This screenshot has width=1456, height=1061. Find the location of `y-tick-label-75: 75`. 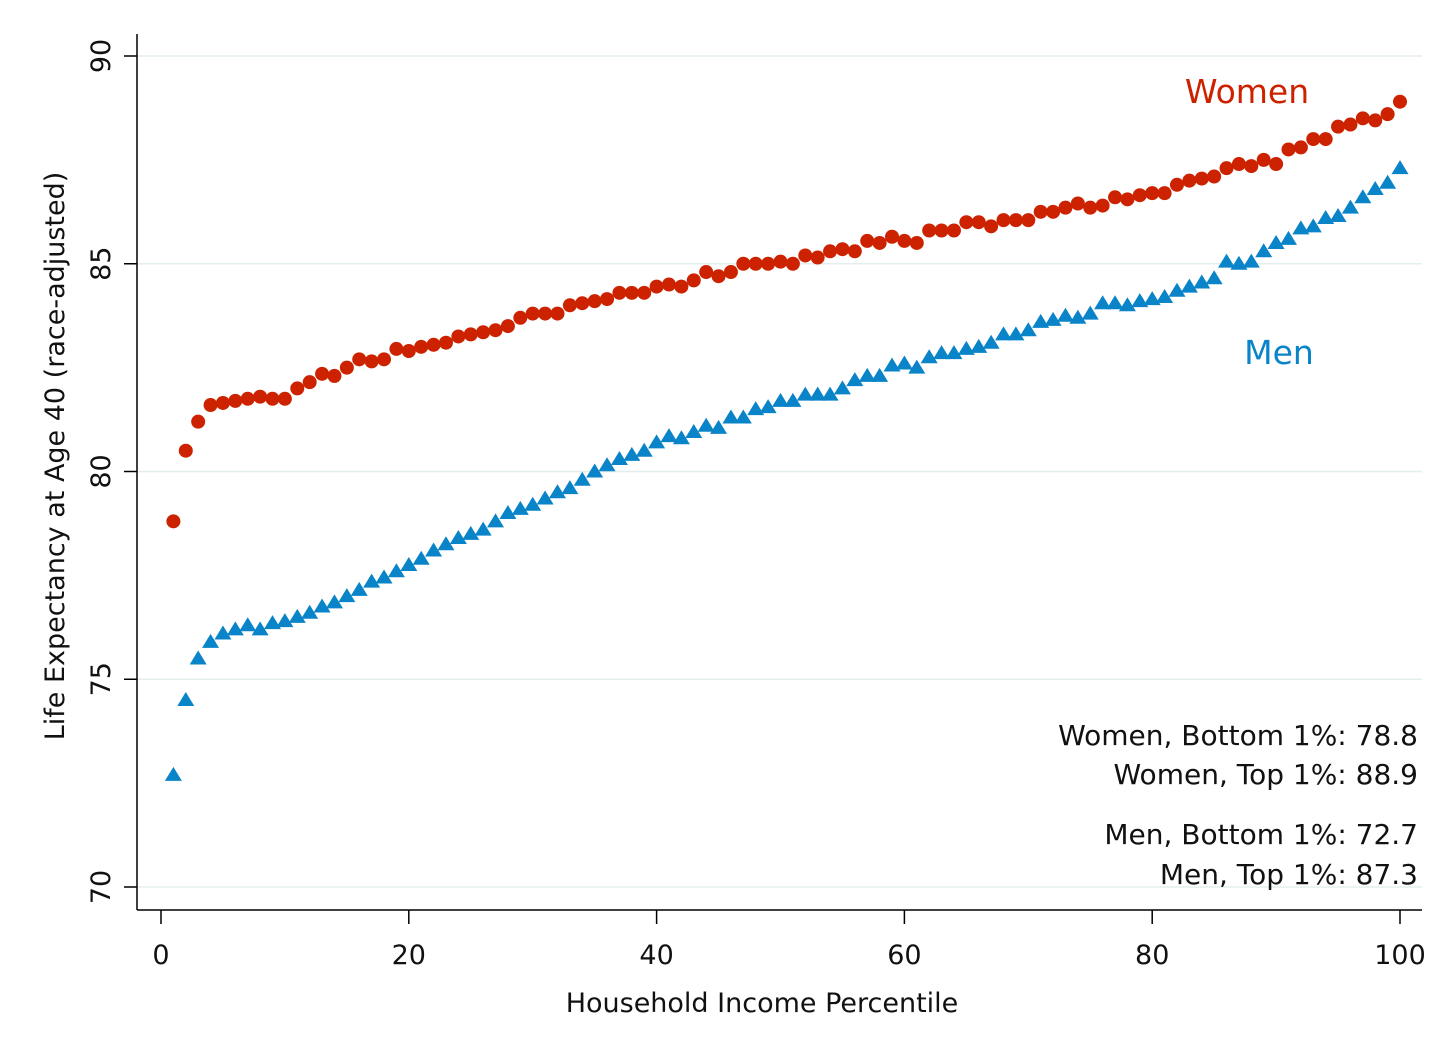

y-tick-label-75: 75 is located at coordinates (101, 679).